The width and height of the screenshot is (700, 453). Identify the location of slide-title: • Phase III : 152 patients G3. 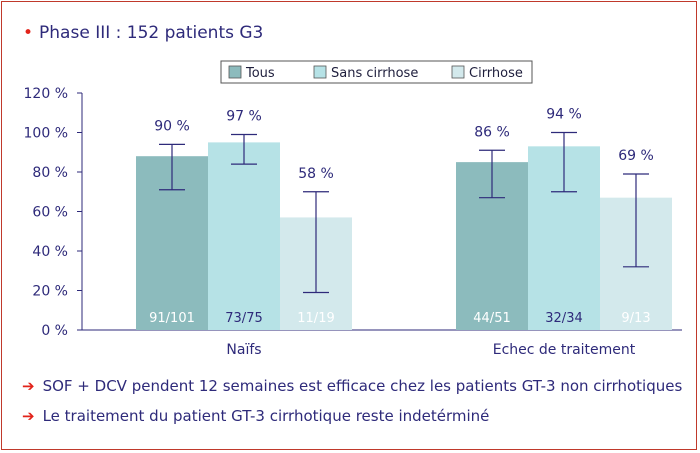
(143, 33).